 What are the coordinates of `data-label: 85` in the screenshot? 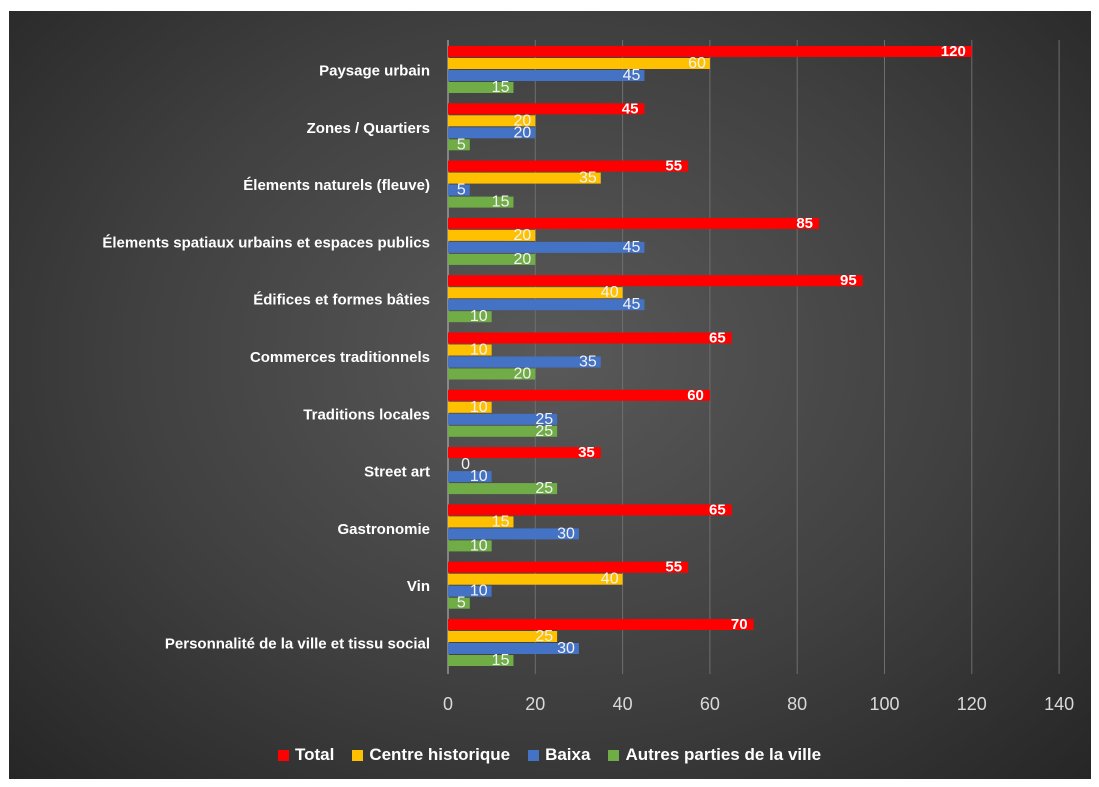 It's located at (804, 223).